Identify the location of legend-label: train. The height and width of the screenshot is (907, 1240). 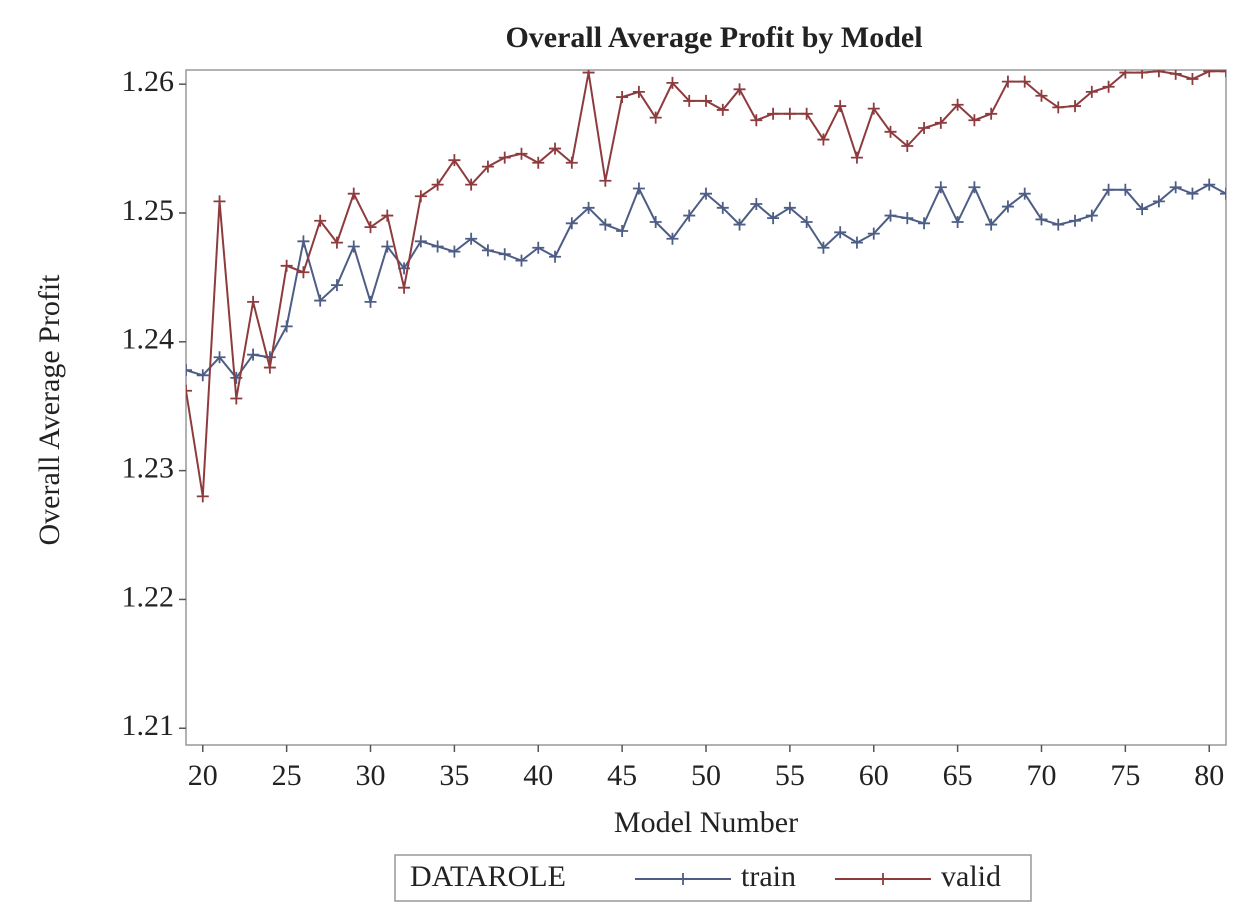
(768, 876).